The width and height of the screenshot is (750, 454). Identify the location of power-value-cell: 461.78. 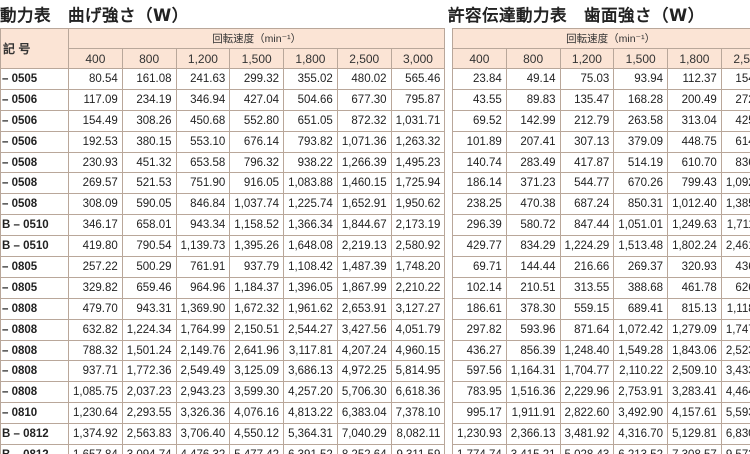
(694, 287).